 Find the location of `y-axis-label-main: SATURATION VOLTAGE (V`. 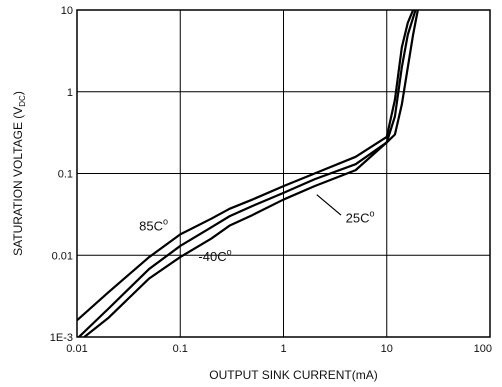

y-axis-label-main: SATURATION VOLTAGE (V is located at coordinates (18, 181).